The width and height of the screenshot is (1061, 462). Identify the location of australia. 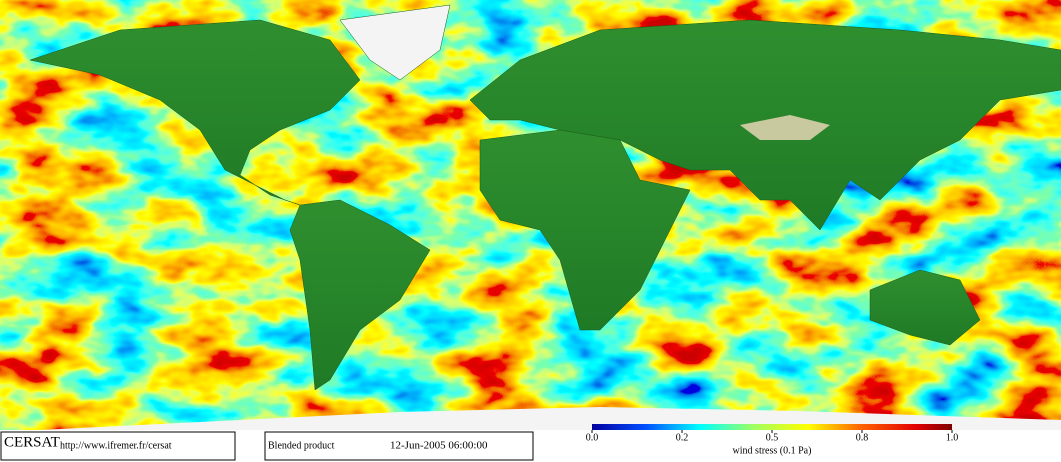
(925, 307).